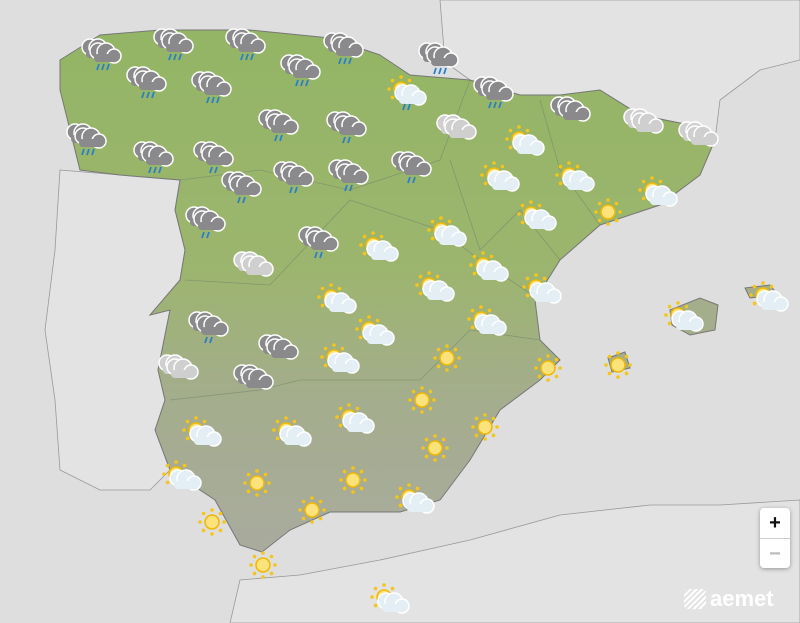 The image size is (800, 623). Describe the element at coordinates (695, 599) in the screenshot. I see `aemet-logo-icon` at that location.